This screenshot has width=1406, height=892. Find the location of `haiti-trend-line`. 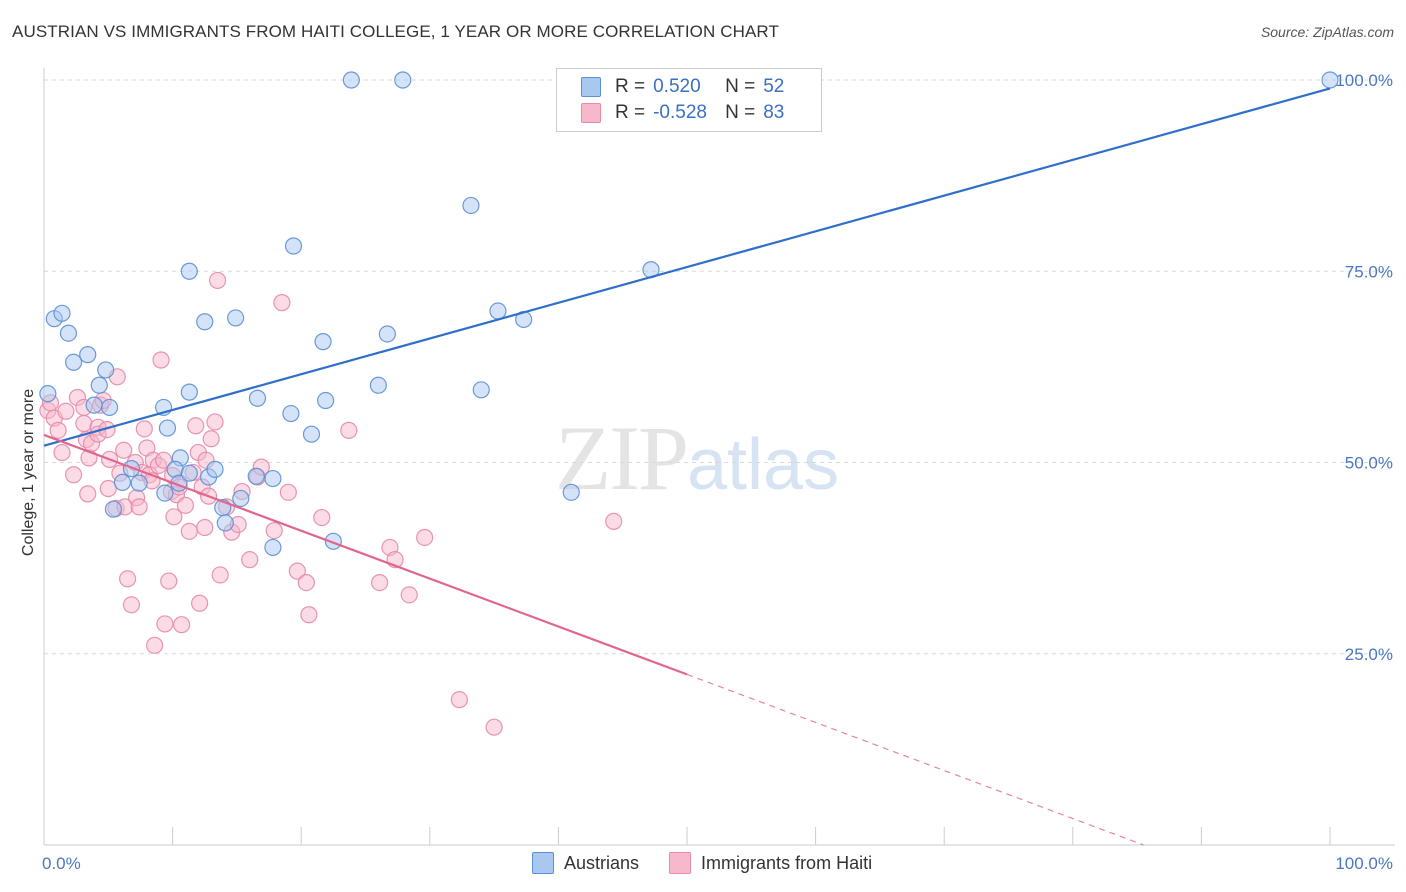

haiti-trend-line is located at coordinates (365, 554).